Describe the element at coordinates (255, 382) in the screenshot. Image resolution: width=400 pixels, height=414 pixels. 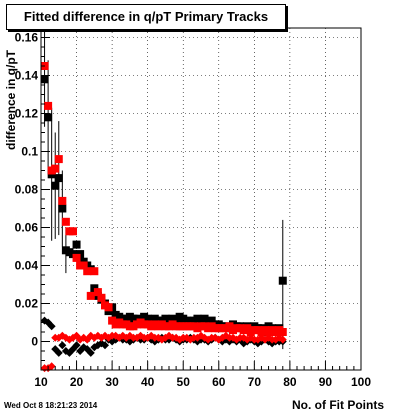
I see `x-tick-label: 70` at that location.